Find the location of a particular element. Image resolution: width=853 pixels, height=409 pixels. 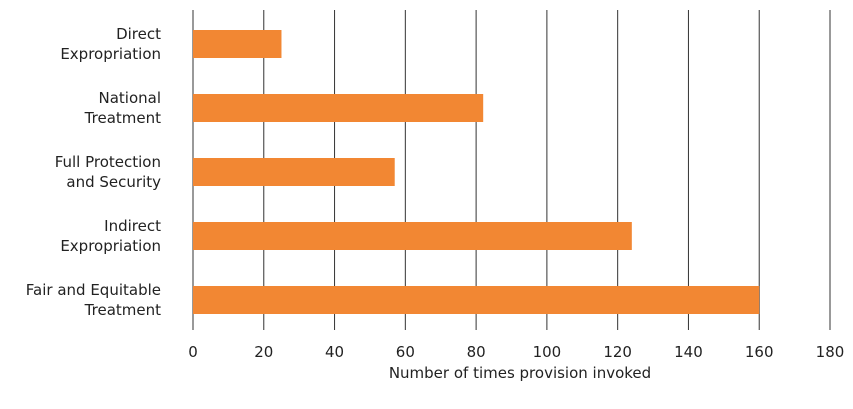

x-tick-label: 40 is located at coordinates (334, 352).